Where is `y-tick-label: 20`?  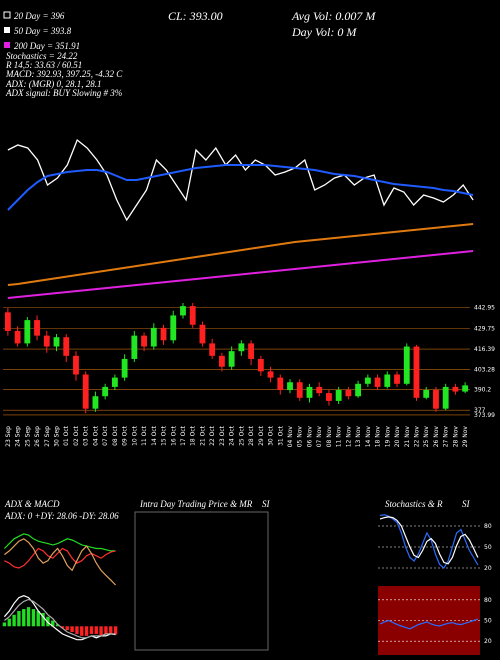
y-tick-label: 20 is located at coordinates (488, 568).